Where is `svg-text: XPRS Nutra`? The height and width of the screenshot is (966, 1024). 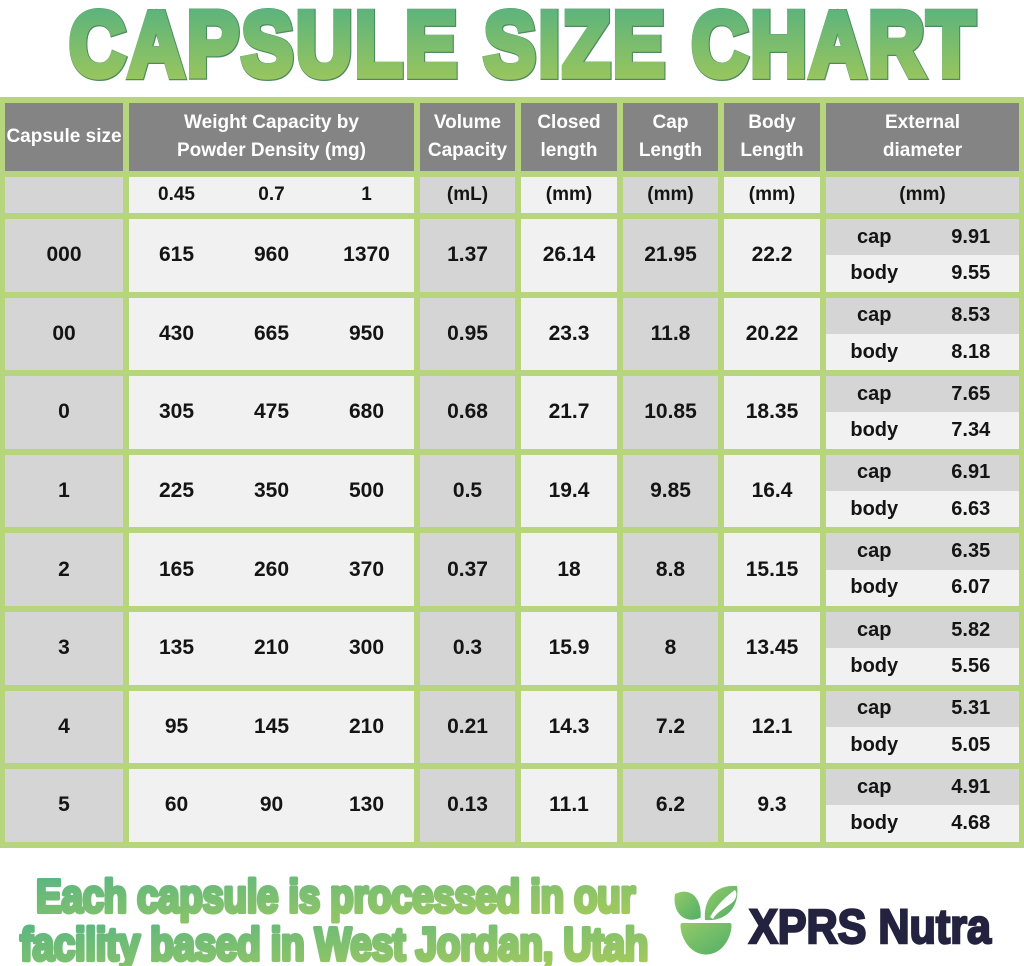 svg-text: XPRS Nutra is located at coordinates (870, 927).